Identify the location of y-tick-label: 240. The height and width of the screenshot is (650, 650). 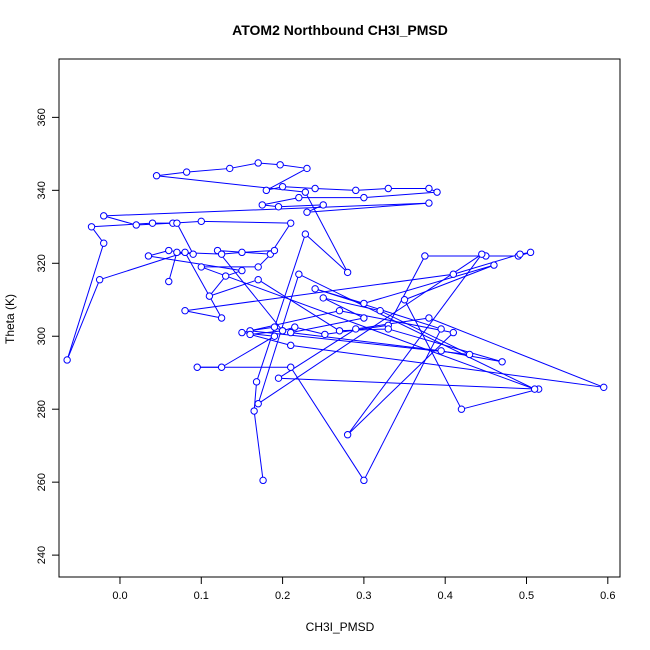
(42, 555).